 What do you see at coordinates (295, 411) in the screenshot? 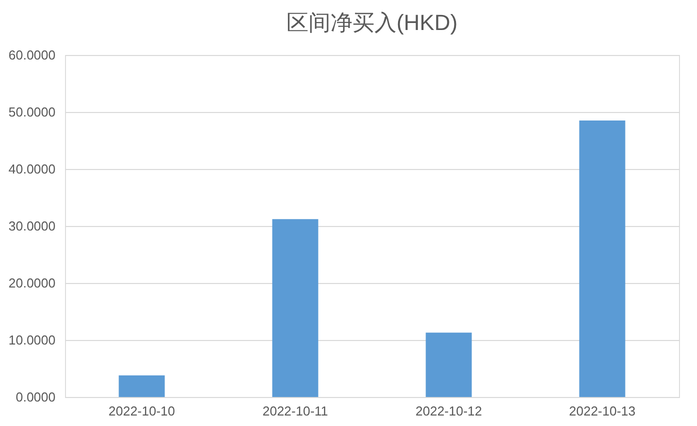
I see `x-tick-label: 2022-10-11` at bounding box center [295, 411].